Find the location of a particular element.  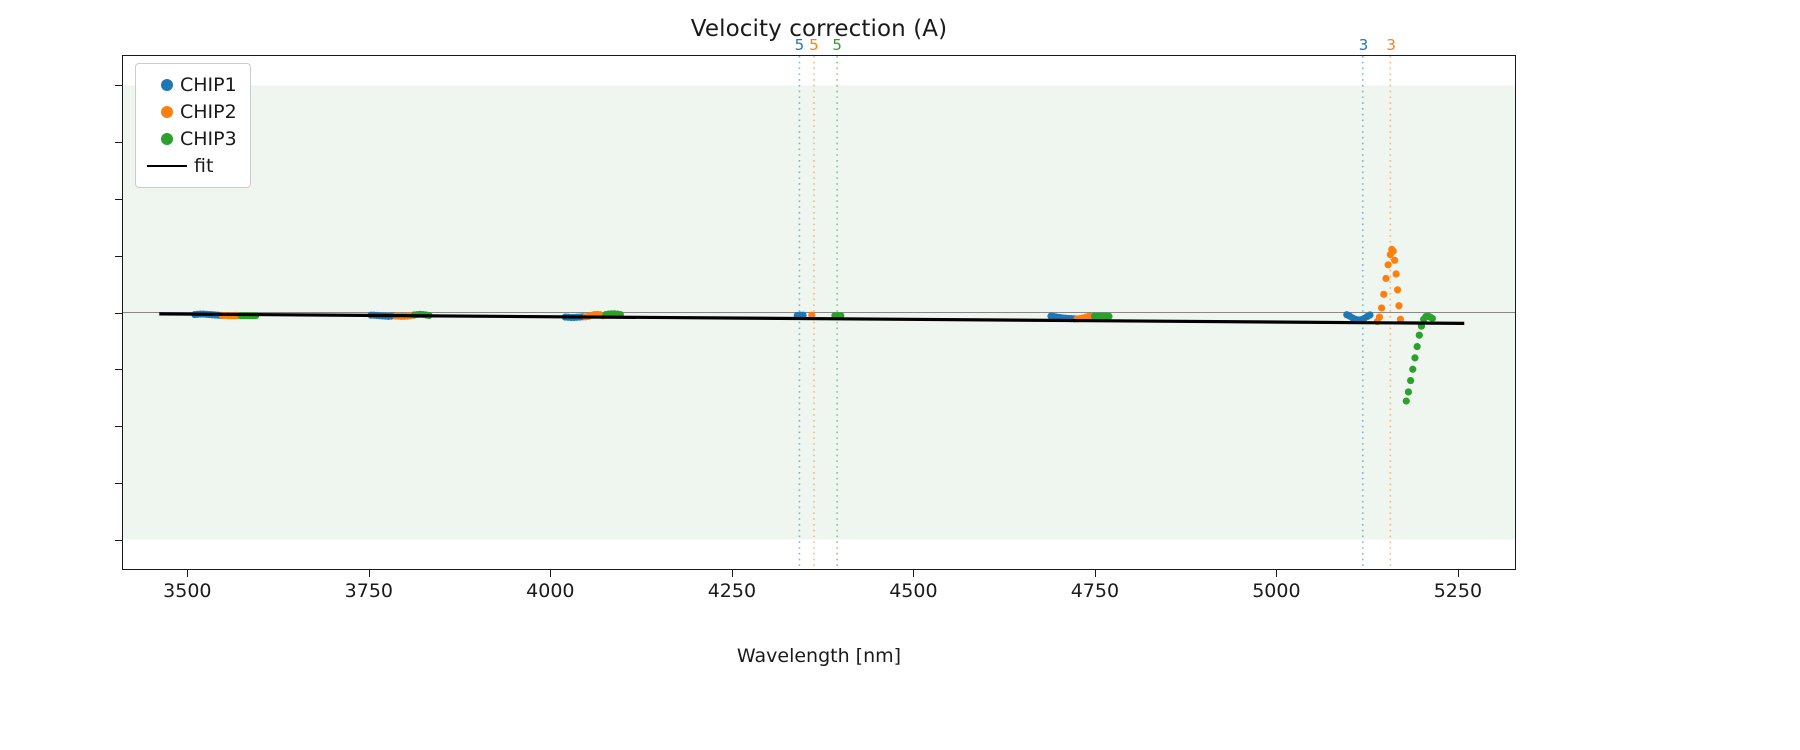

page-title: Velocity correction (A) is located at coordinates (819, 29).